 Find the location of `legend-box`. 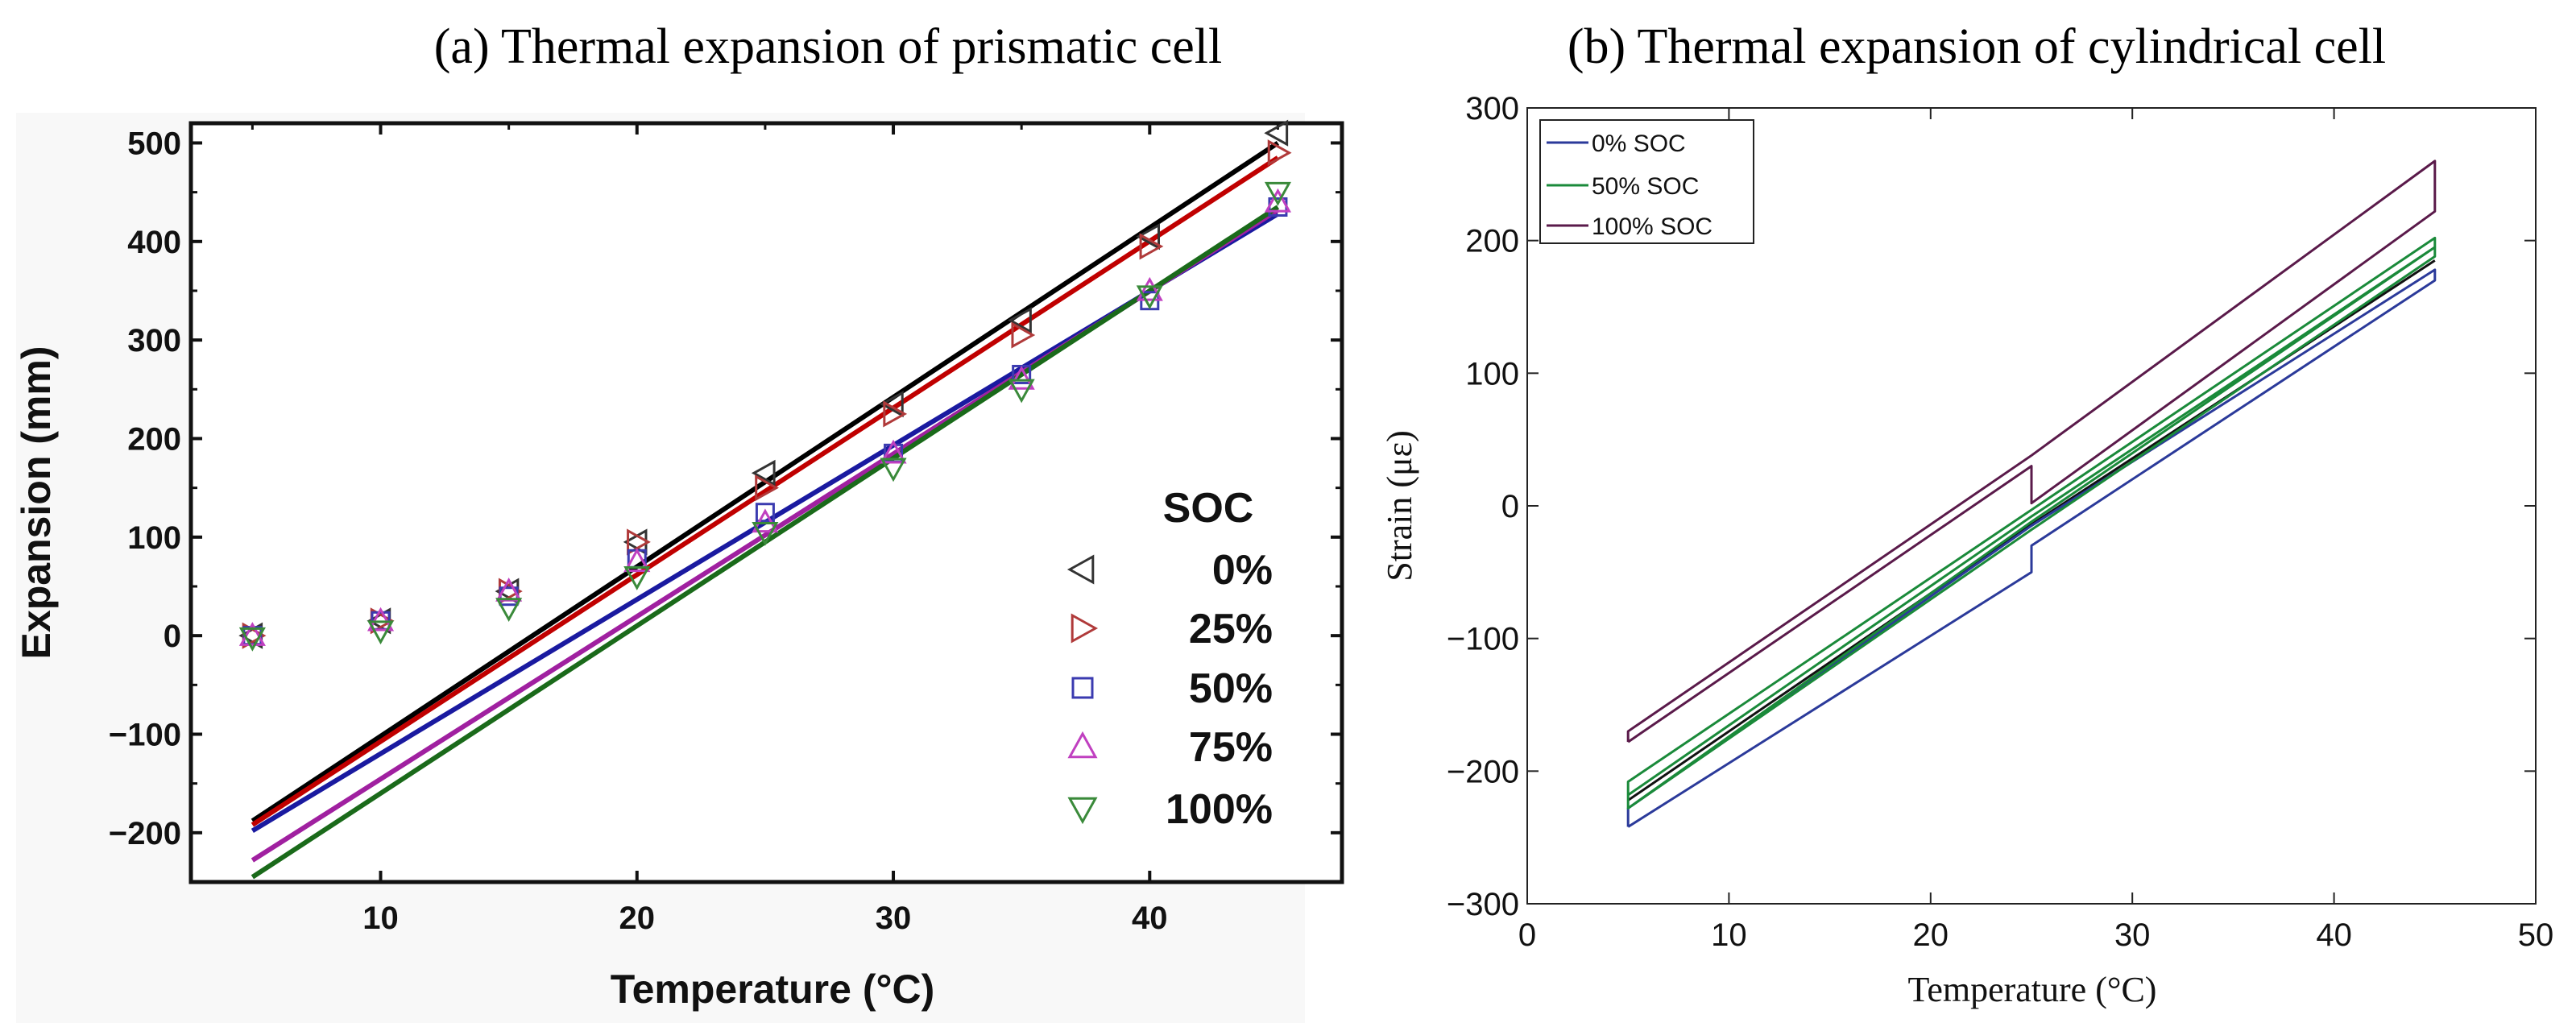

legend-box is located at coordinates (1646, 181).